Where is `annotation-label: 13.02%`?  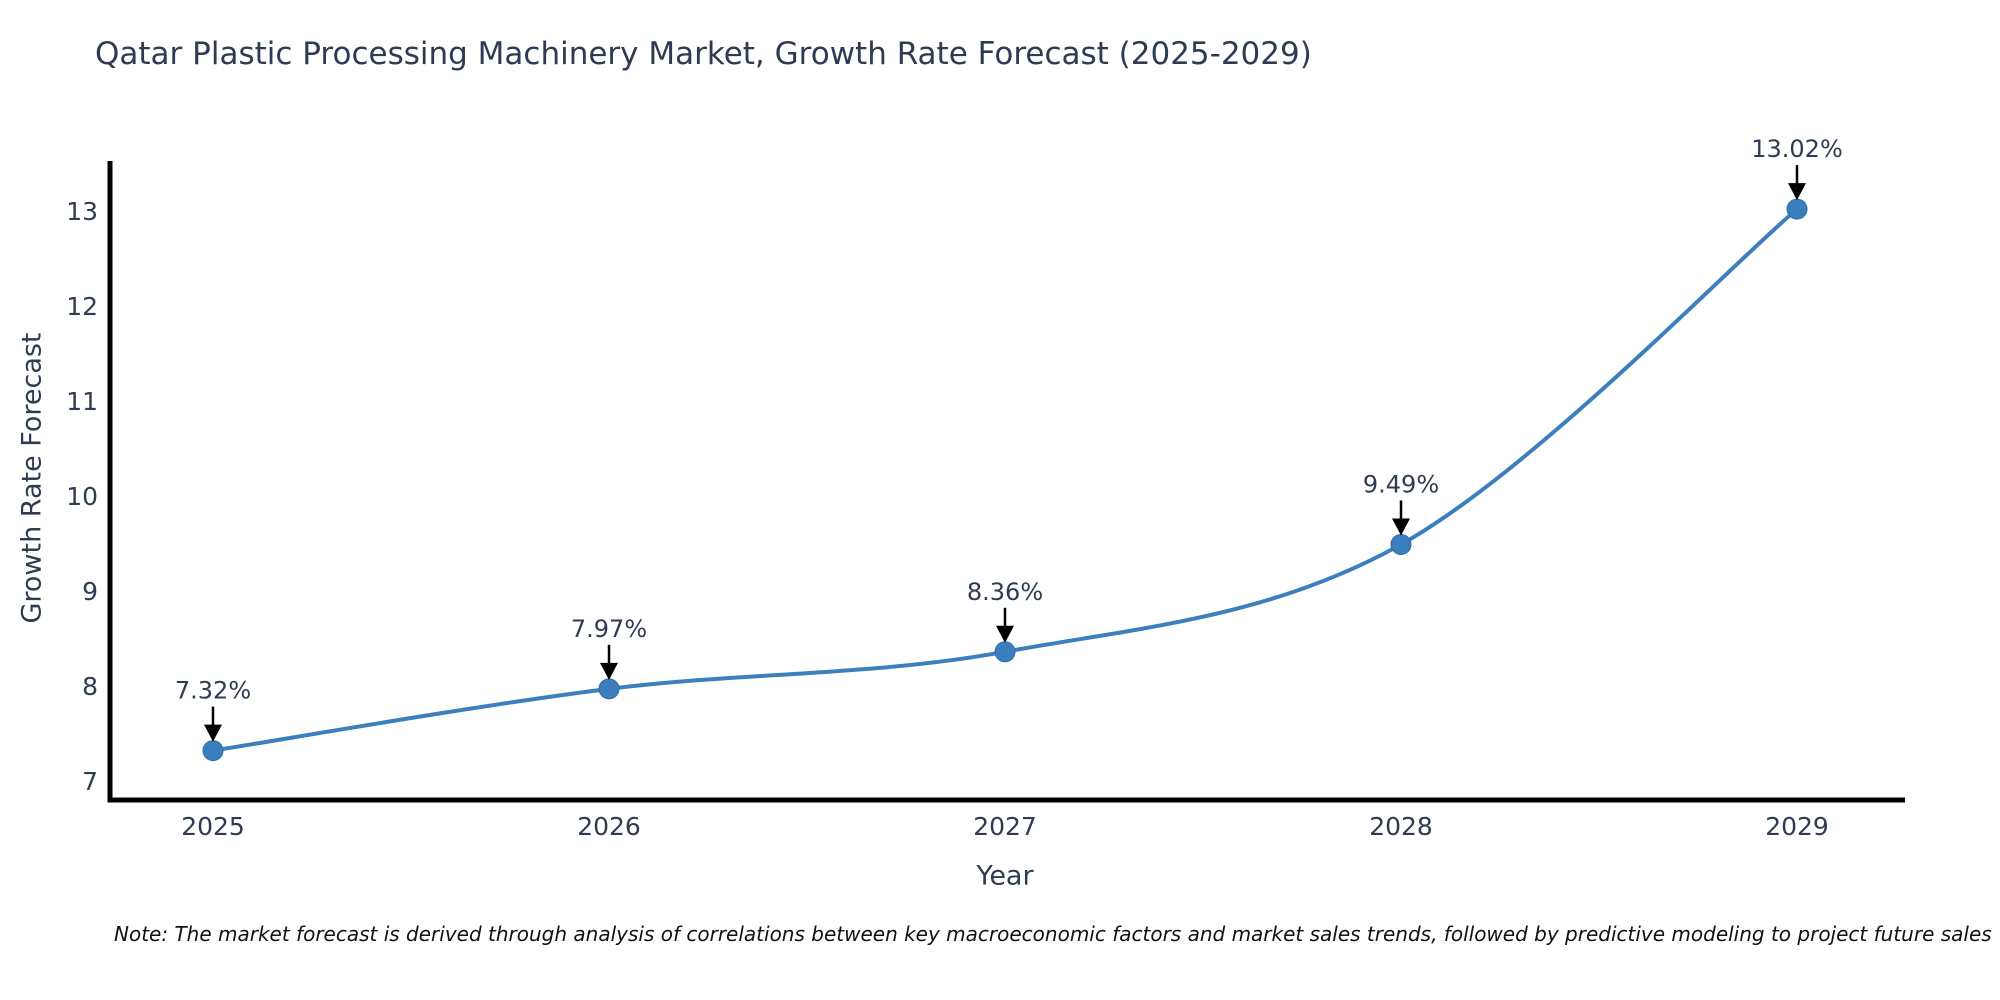
annotation-label: 13.02% is located at coordinates (1797, 149).